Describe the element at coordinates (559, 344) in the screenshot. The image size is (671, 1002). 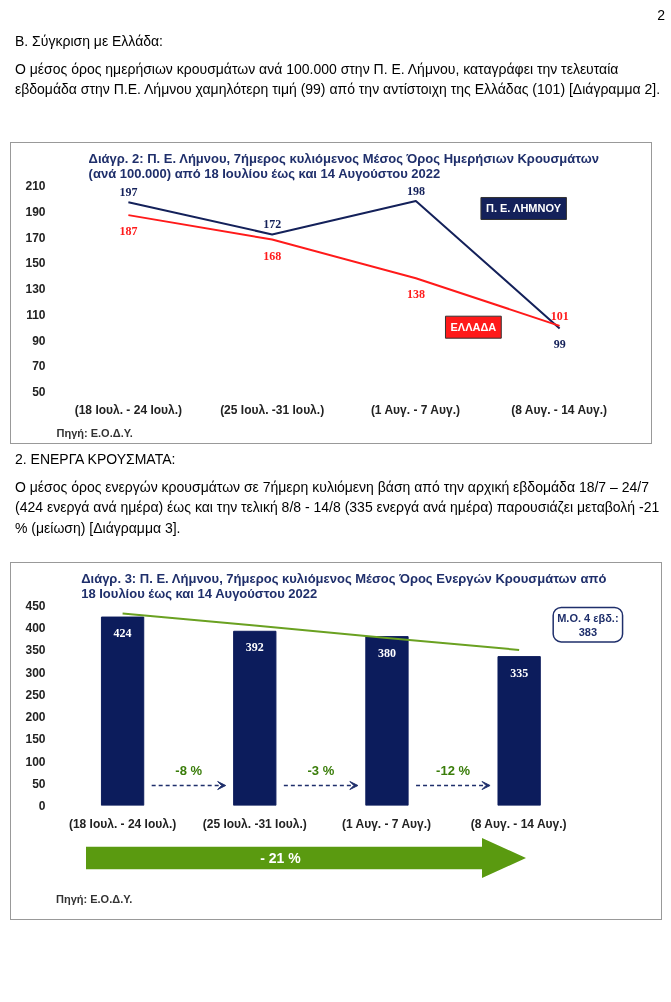
I see `data-label: 99` at that location.